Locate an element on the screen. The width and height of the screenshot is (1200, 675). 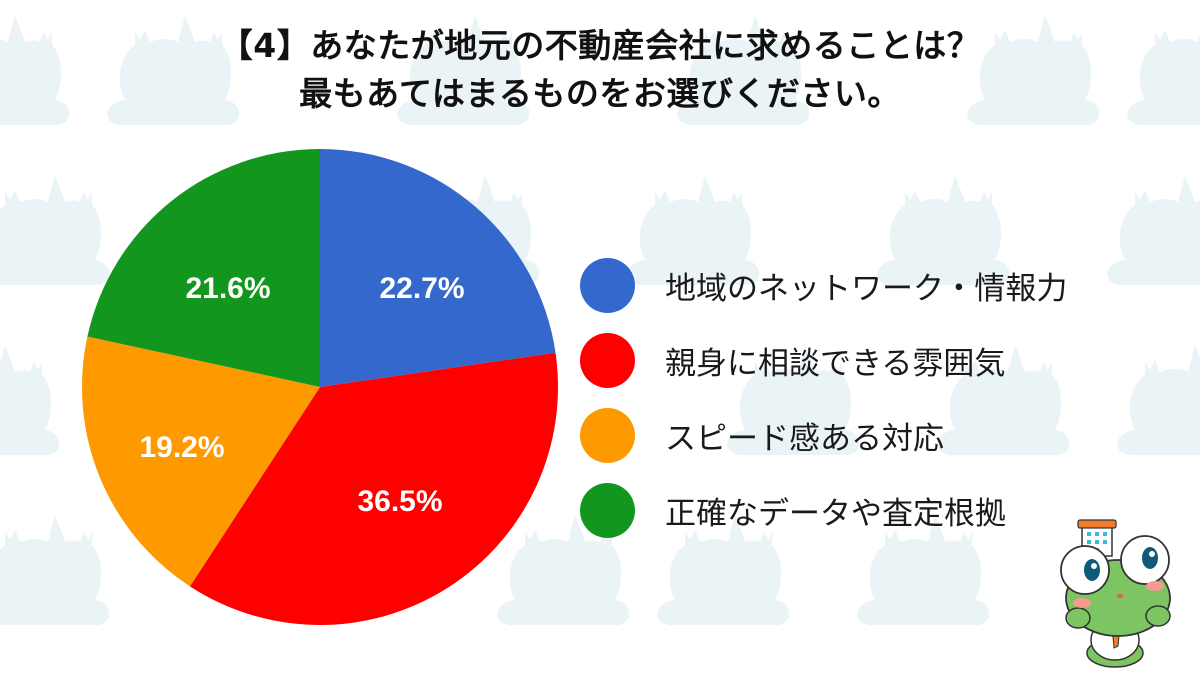
legend-label: スピード感ある対応 is located at coordinates (804, 439).